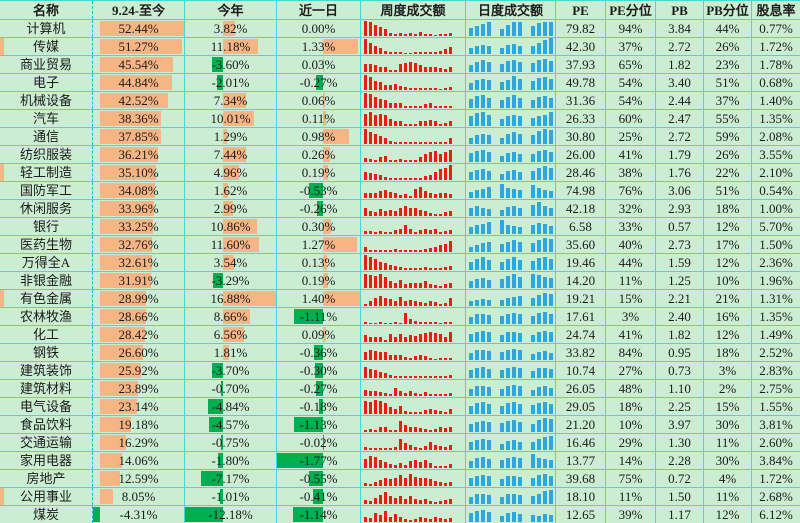 This screenshot has width=800, height=523. Describe the element at coordinates (231, 298) in the screenshot. I see `cell-chg_ytd: 16.88%` at that location.